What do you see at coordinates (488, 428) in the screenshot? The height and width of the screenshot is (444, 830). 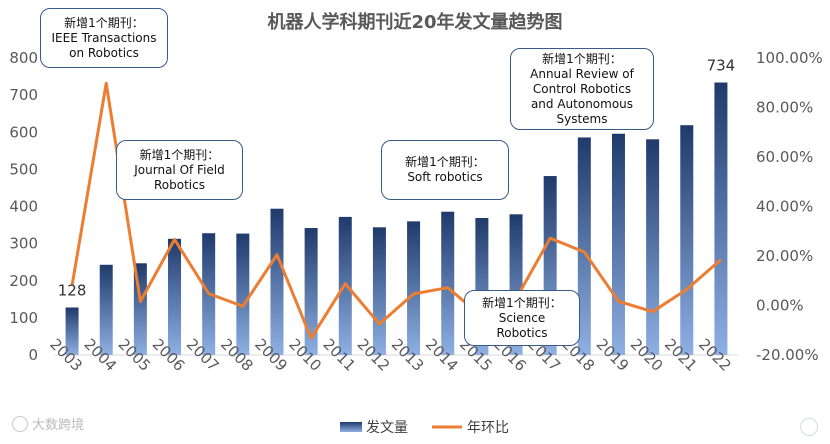 I see `legend-label-line: 年环比` at bounding box center [488, 428].